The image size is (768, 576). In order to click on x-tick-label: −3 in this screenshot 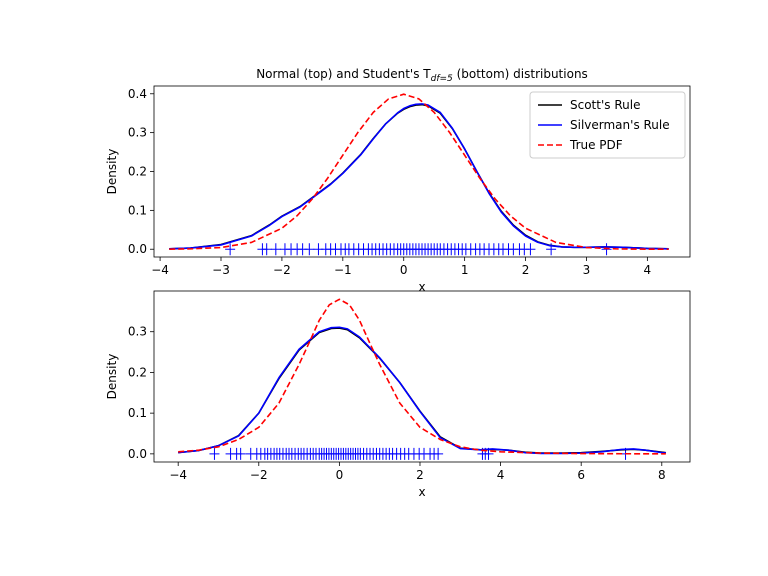, I will do `click(221, 270)`.